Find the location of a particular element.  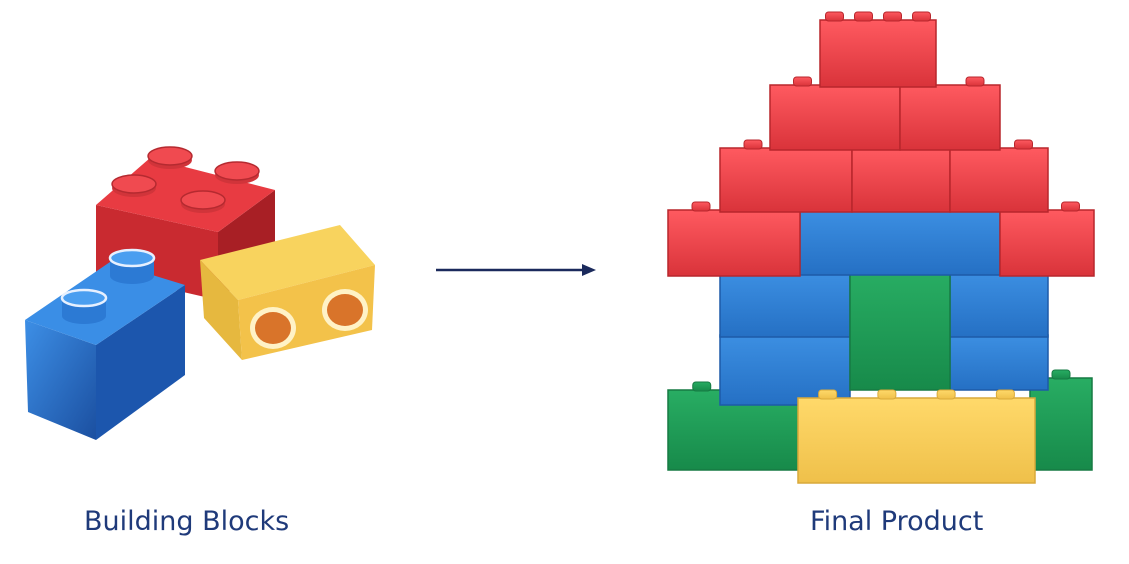

green-door-brick is located at coordinates (900, 331).